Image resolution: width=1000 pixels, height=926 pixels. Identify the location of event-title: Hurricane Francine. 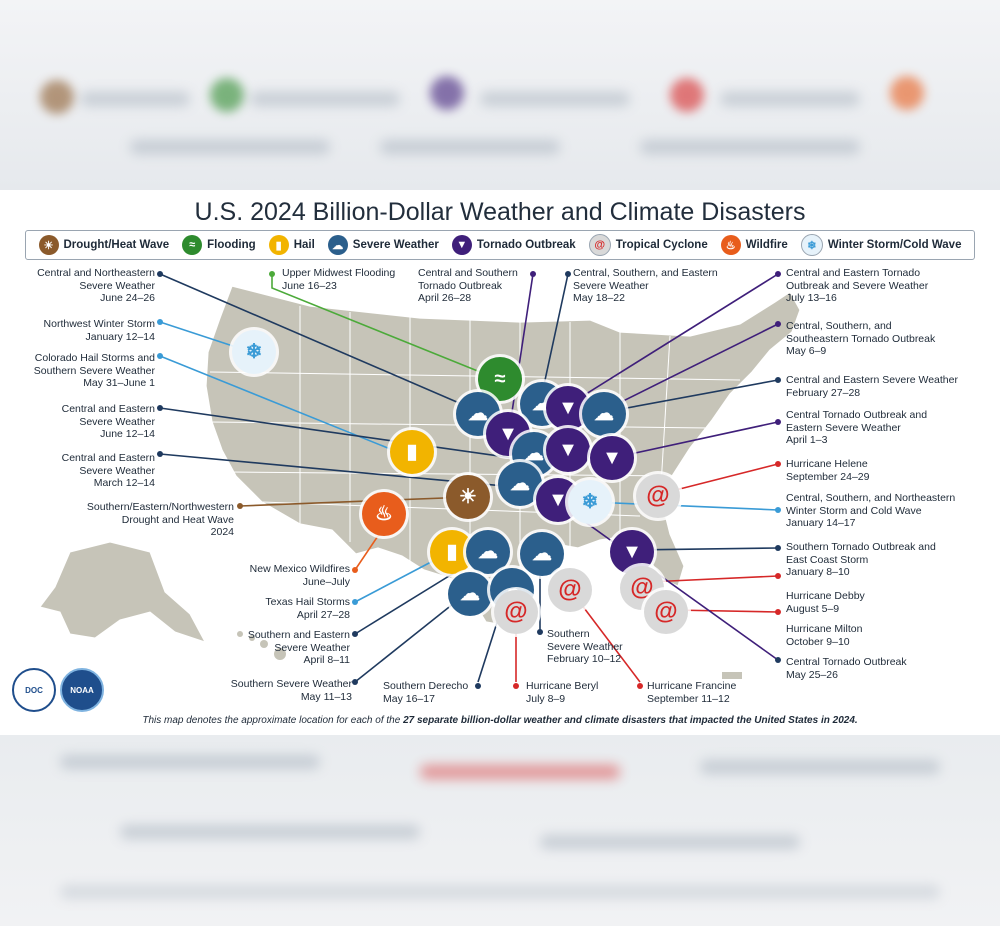
(692, 686).